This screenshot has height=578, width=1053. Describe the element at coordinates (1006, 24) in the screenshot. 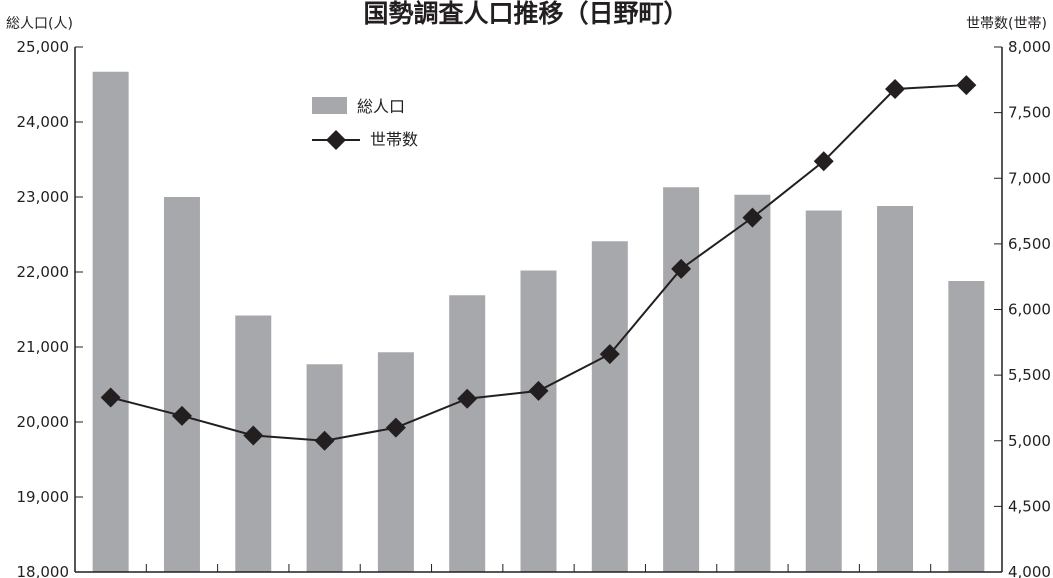

I see `y-right-axis-title: 世帯数(世帯)` at that location.